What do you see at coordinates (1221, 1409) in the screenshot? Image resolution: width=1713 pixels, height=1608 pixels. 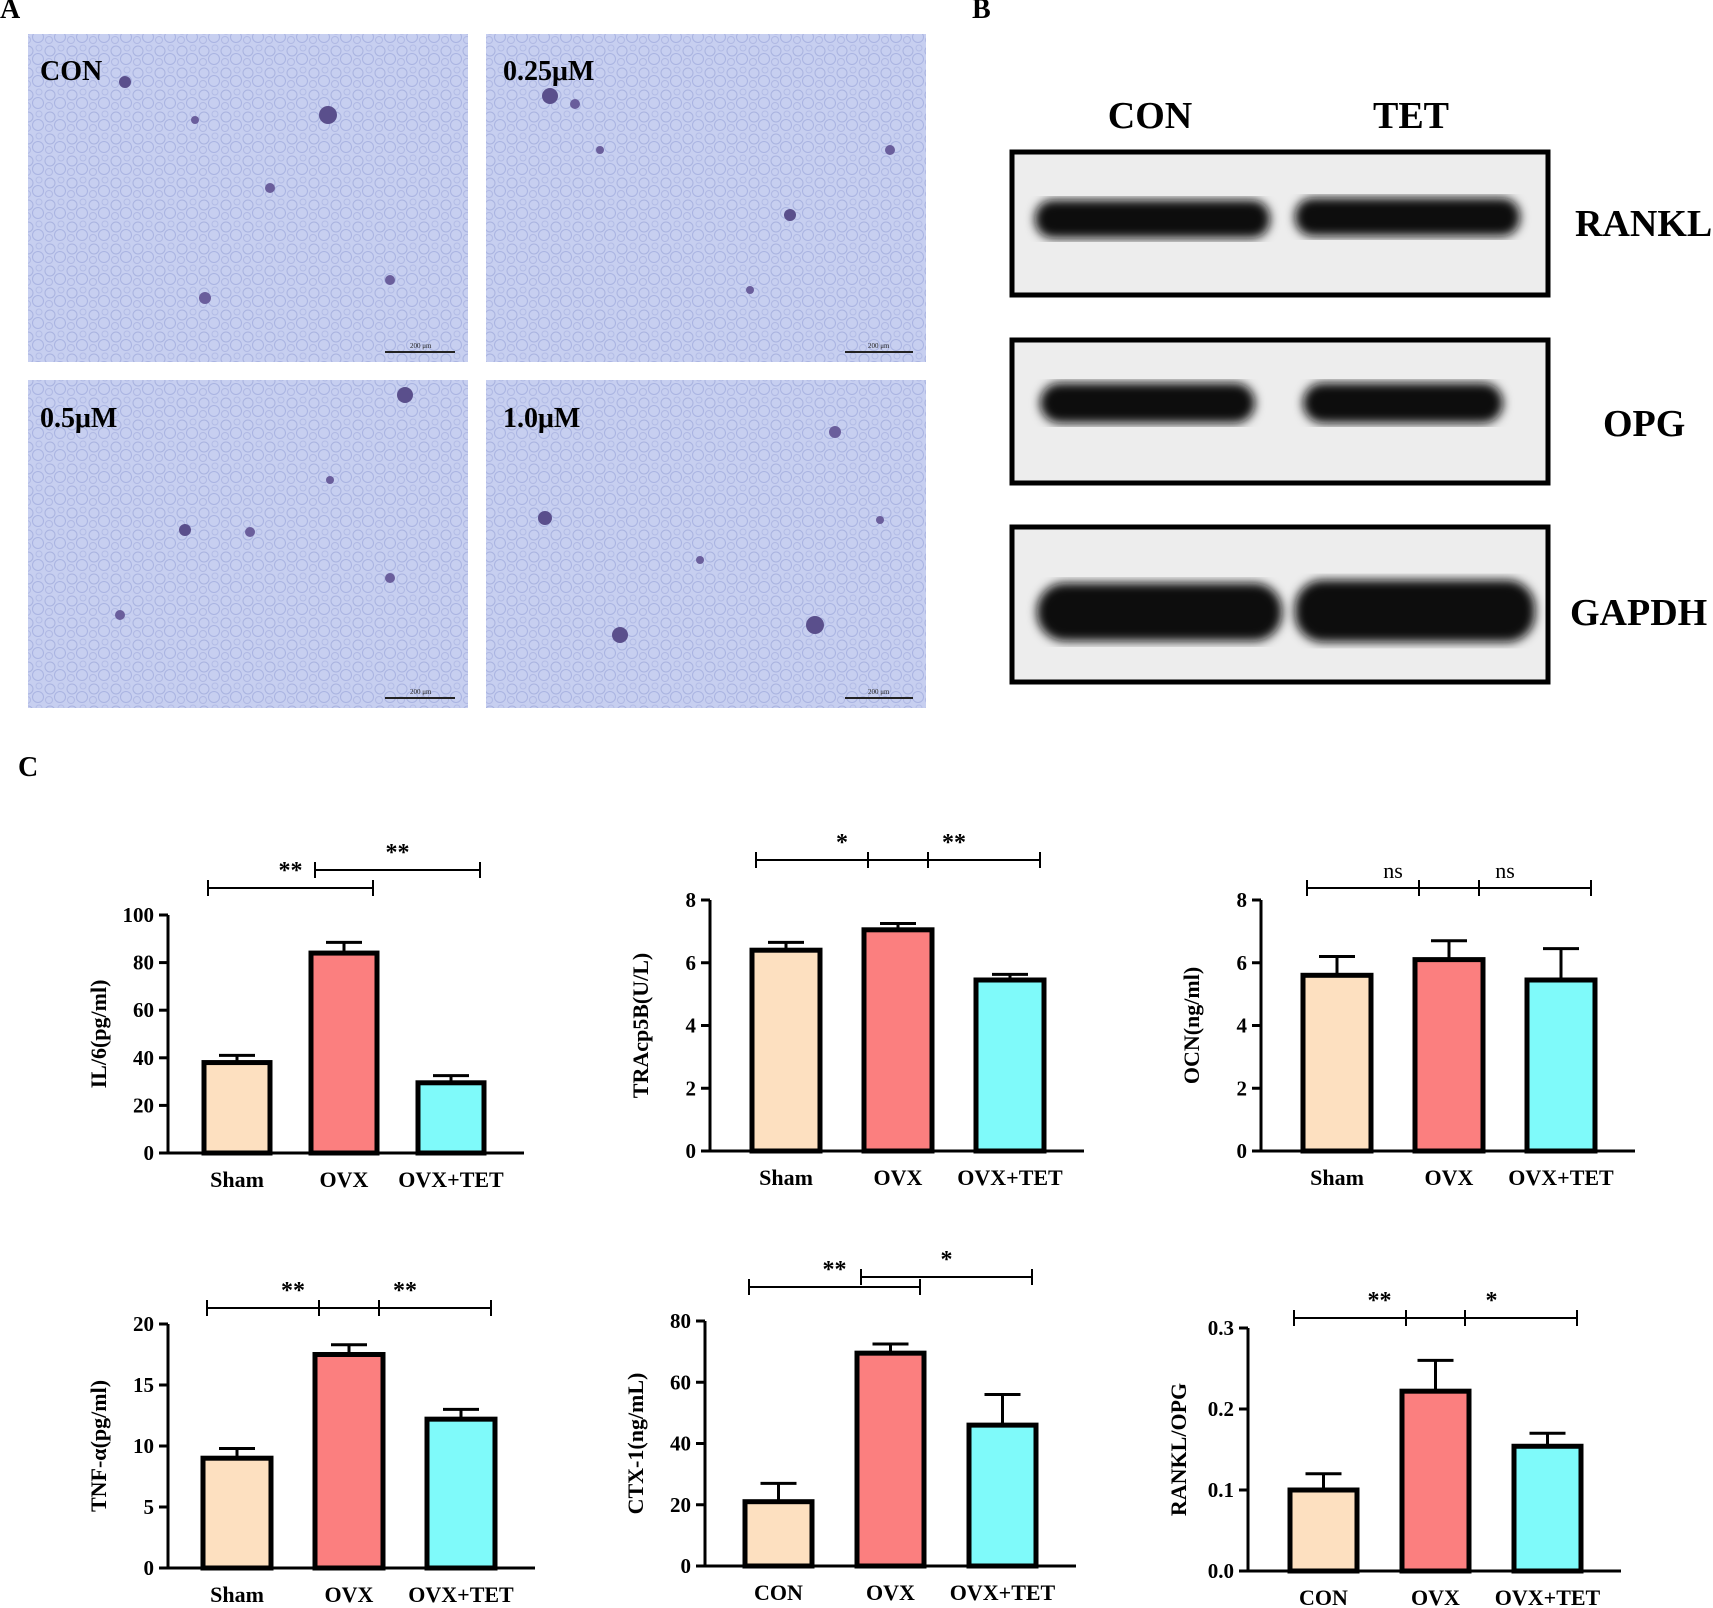 I see `y-tick-label: 0.2` at bounding box center [1221, 1409].